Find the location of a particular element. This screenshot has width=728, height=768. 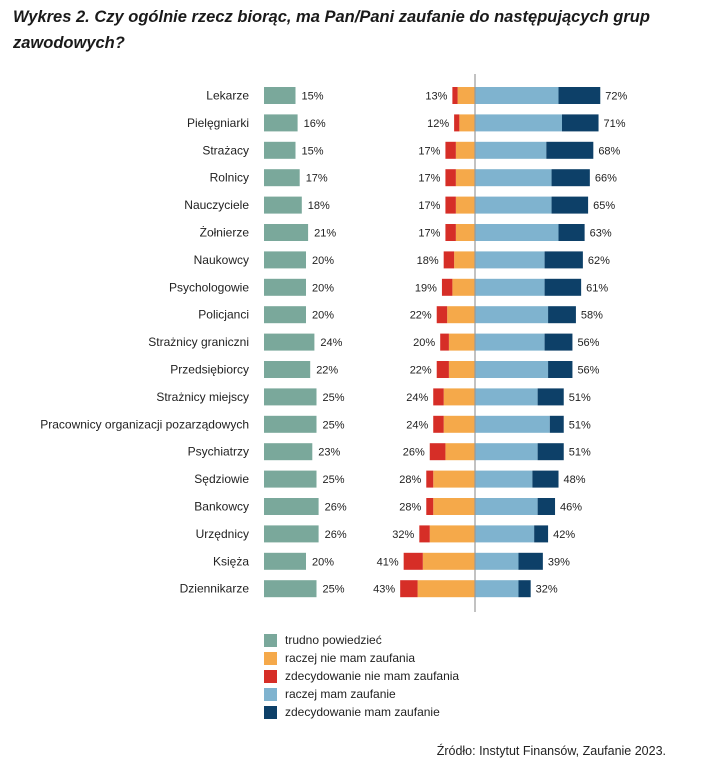

label-trust-total: 42% is located at coordinates (564, 535).